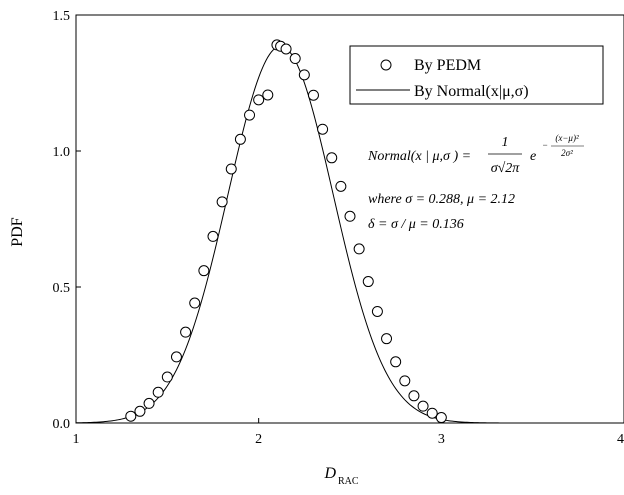 This screenshot has height=495, width=624. I want to click on legend-label-pedm: By PEDM, so click(447, 65).